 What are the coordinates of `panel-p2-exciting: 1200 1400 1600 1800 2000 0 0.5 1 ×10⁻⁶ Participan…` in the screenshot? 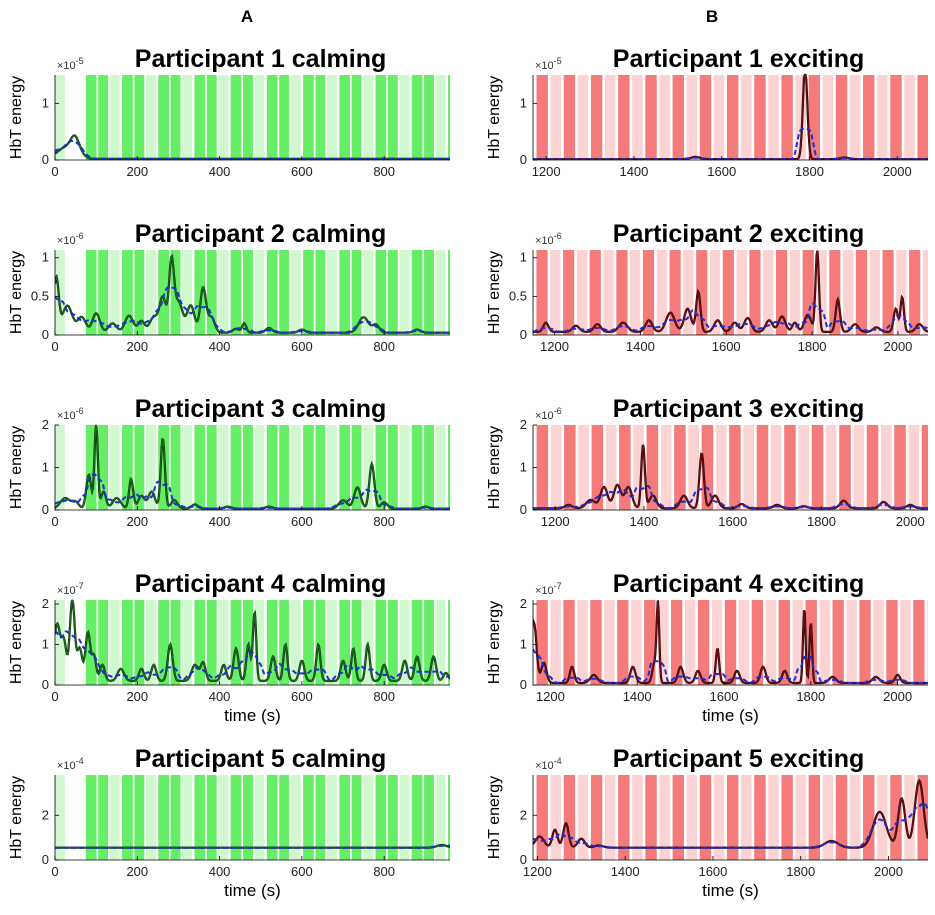 It's located at (707, 287).